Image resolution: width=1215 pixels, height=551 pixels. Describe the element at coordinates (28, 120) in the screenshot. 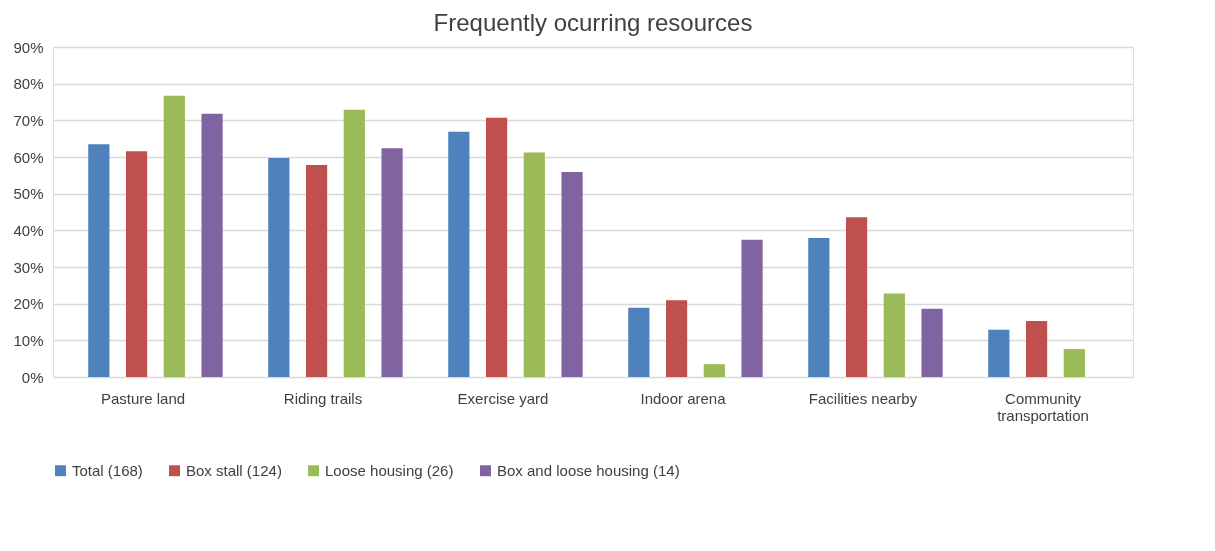

I see `y-tick-label: 70%` at that location.